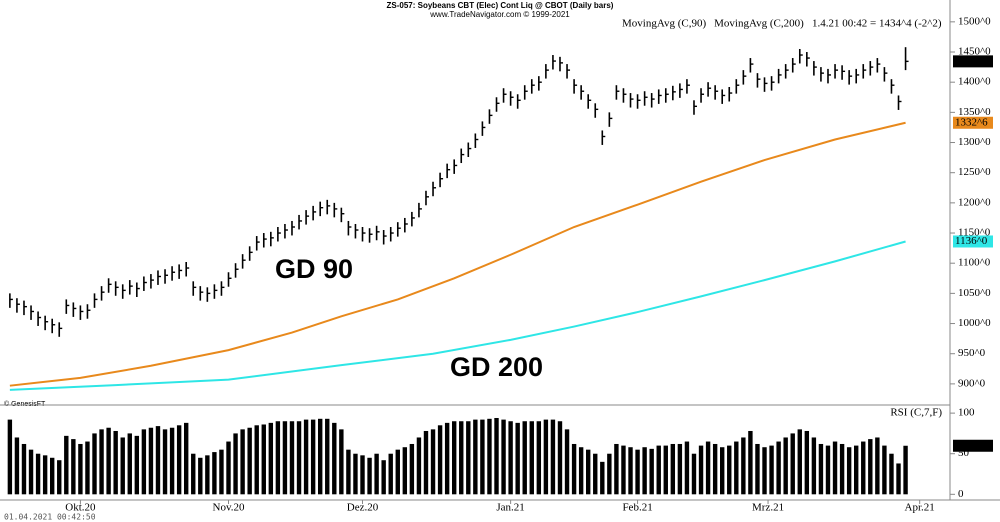 This screenshot has width=1000, height=522. Describe the element at coordinates (974, 323) in the screenshot. I see `y-tick-label: 1000^0` at that location.